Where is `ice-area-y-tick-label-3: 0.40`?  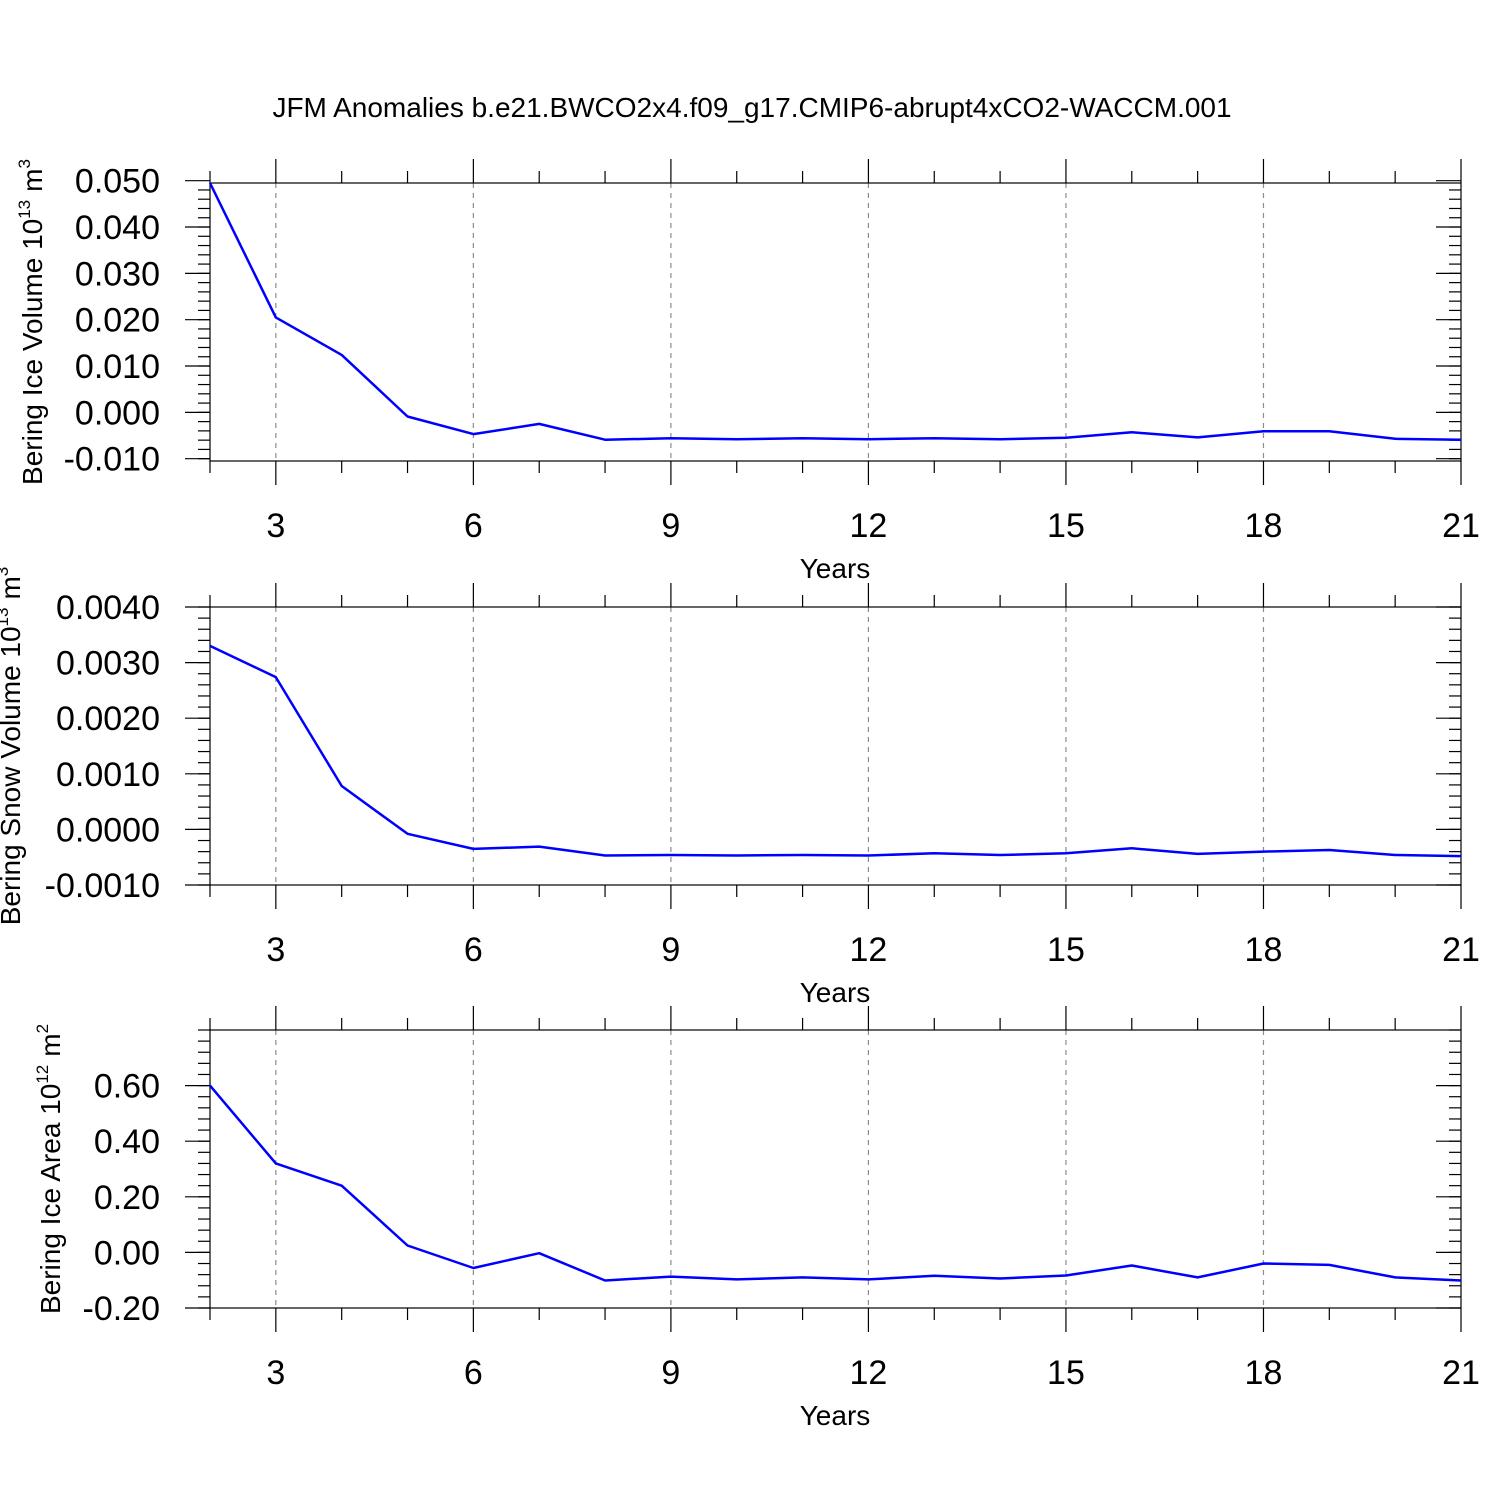
ice-area-y-tick-label-3: 0.40 is located at coordinates (127, 1142).